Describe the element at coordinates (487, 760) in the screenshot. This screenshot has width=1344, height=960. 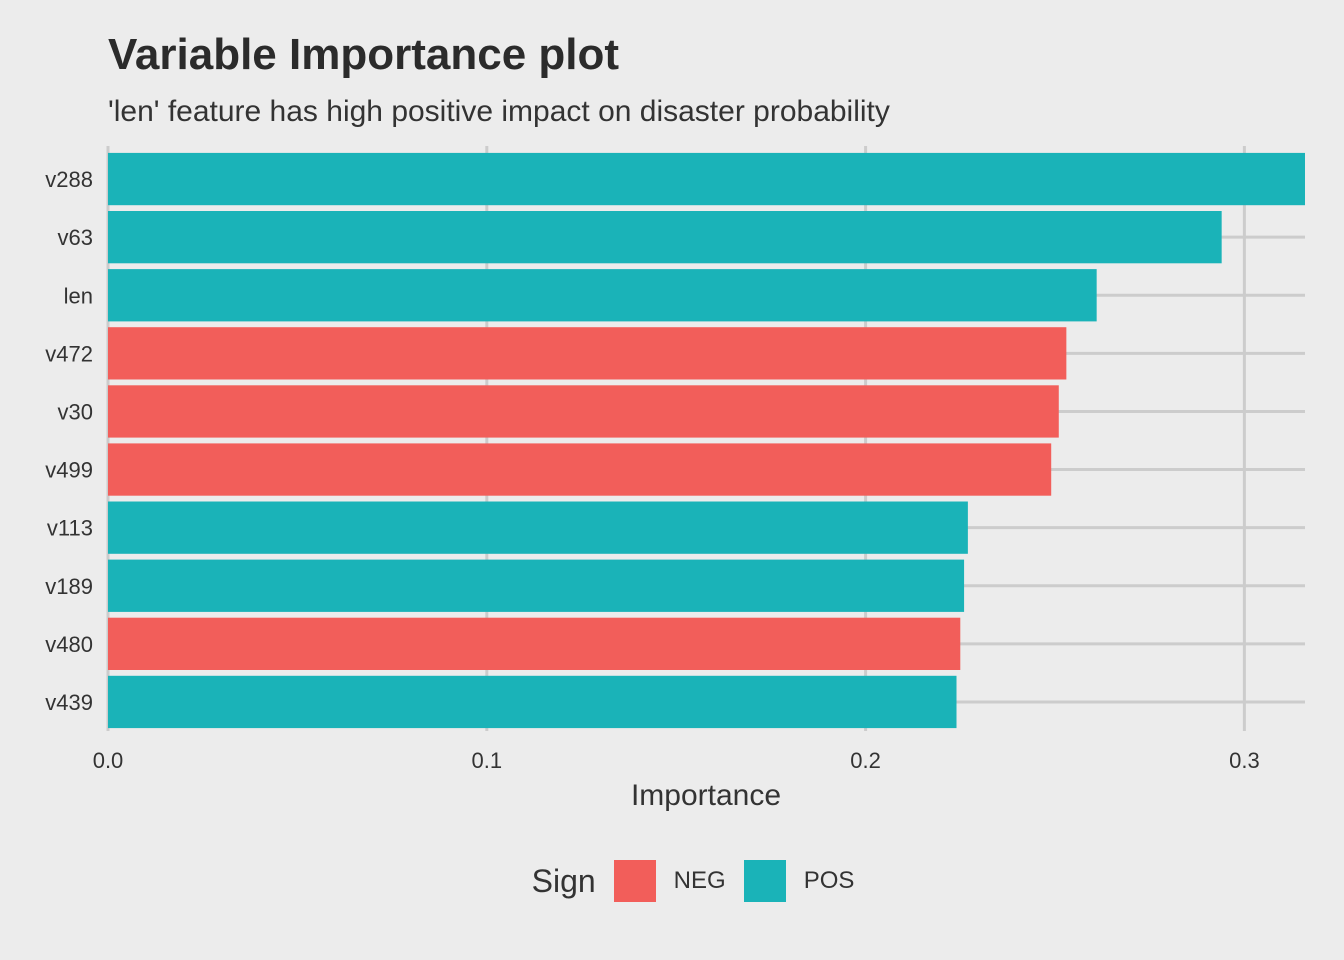
I see `x-tick-label: 0.1` at that location.